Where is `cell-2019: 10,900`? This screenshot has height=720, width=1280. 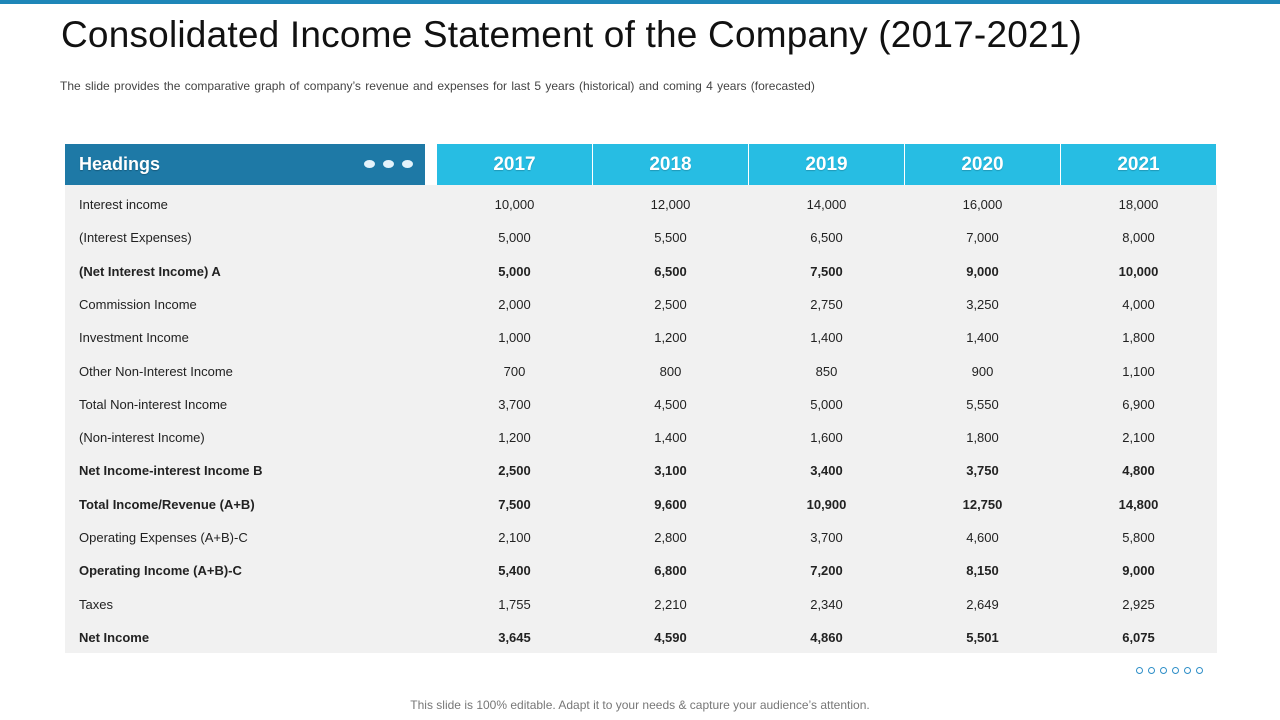 cell-2019: 10,900 is located at coordinates (826, 504).